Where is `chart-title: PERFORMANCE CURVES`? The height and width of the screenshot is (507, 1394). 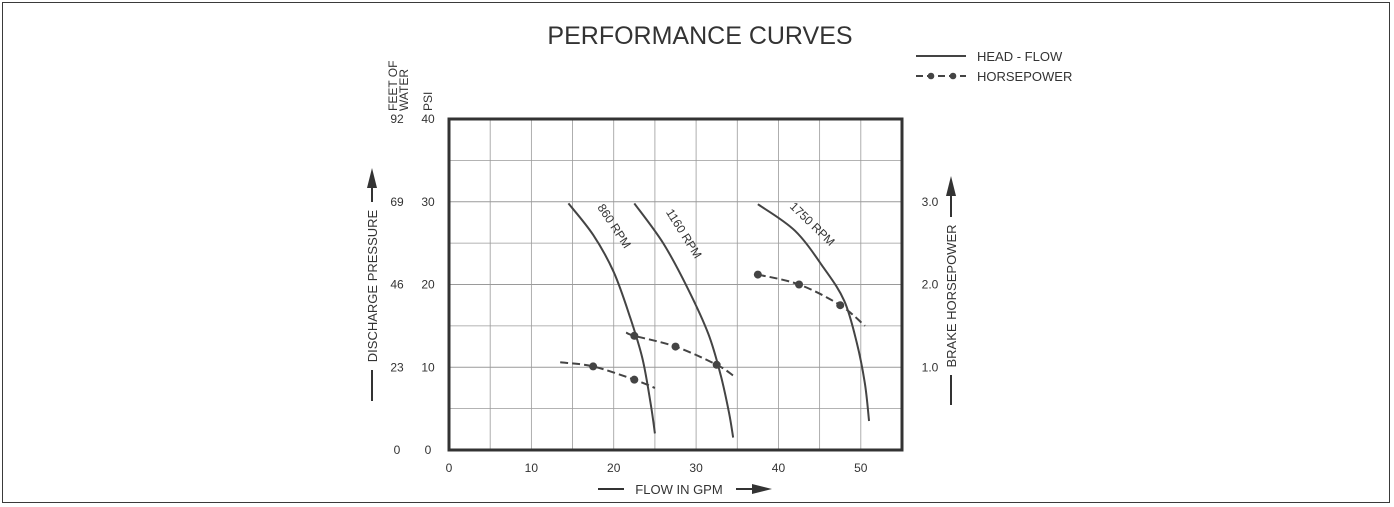
chart-title: PERFORMANCE CURVES is located at coordinates (699, 36).